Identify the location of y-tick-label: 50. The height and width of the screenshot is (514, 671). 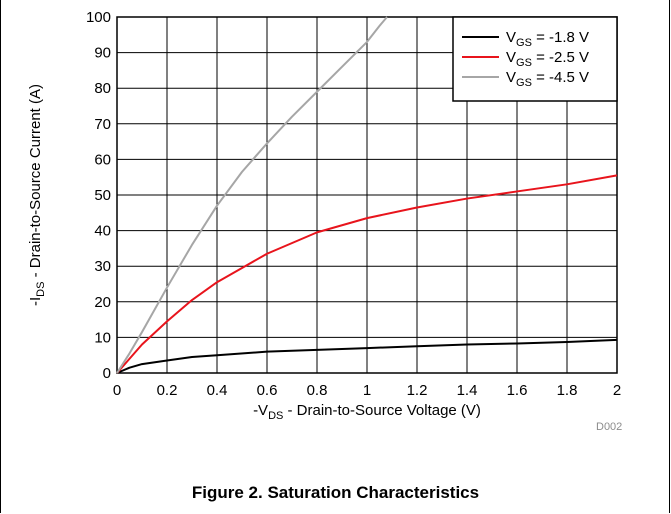
(102, 195).